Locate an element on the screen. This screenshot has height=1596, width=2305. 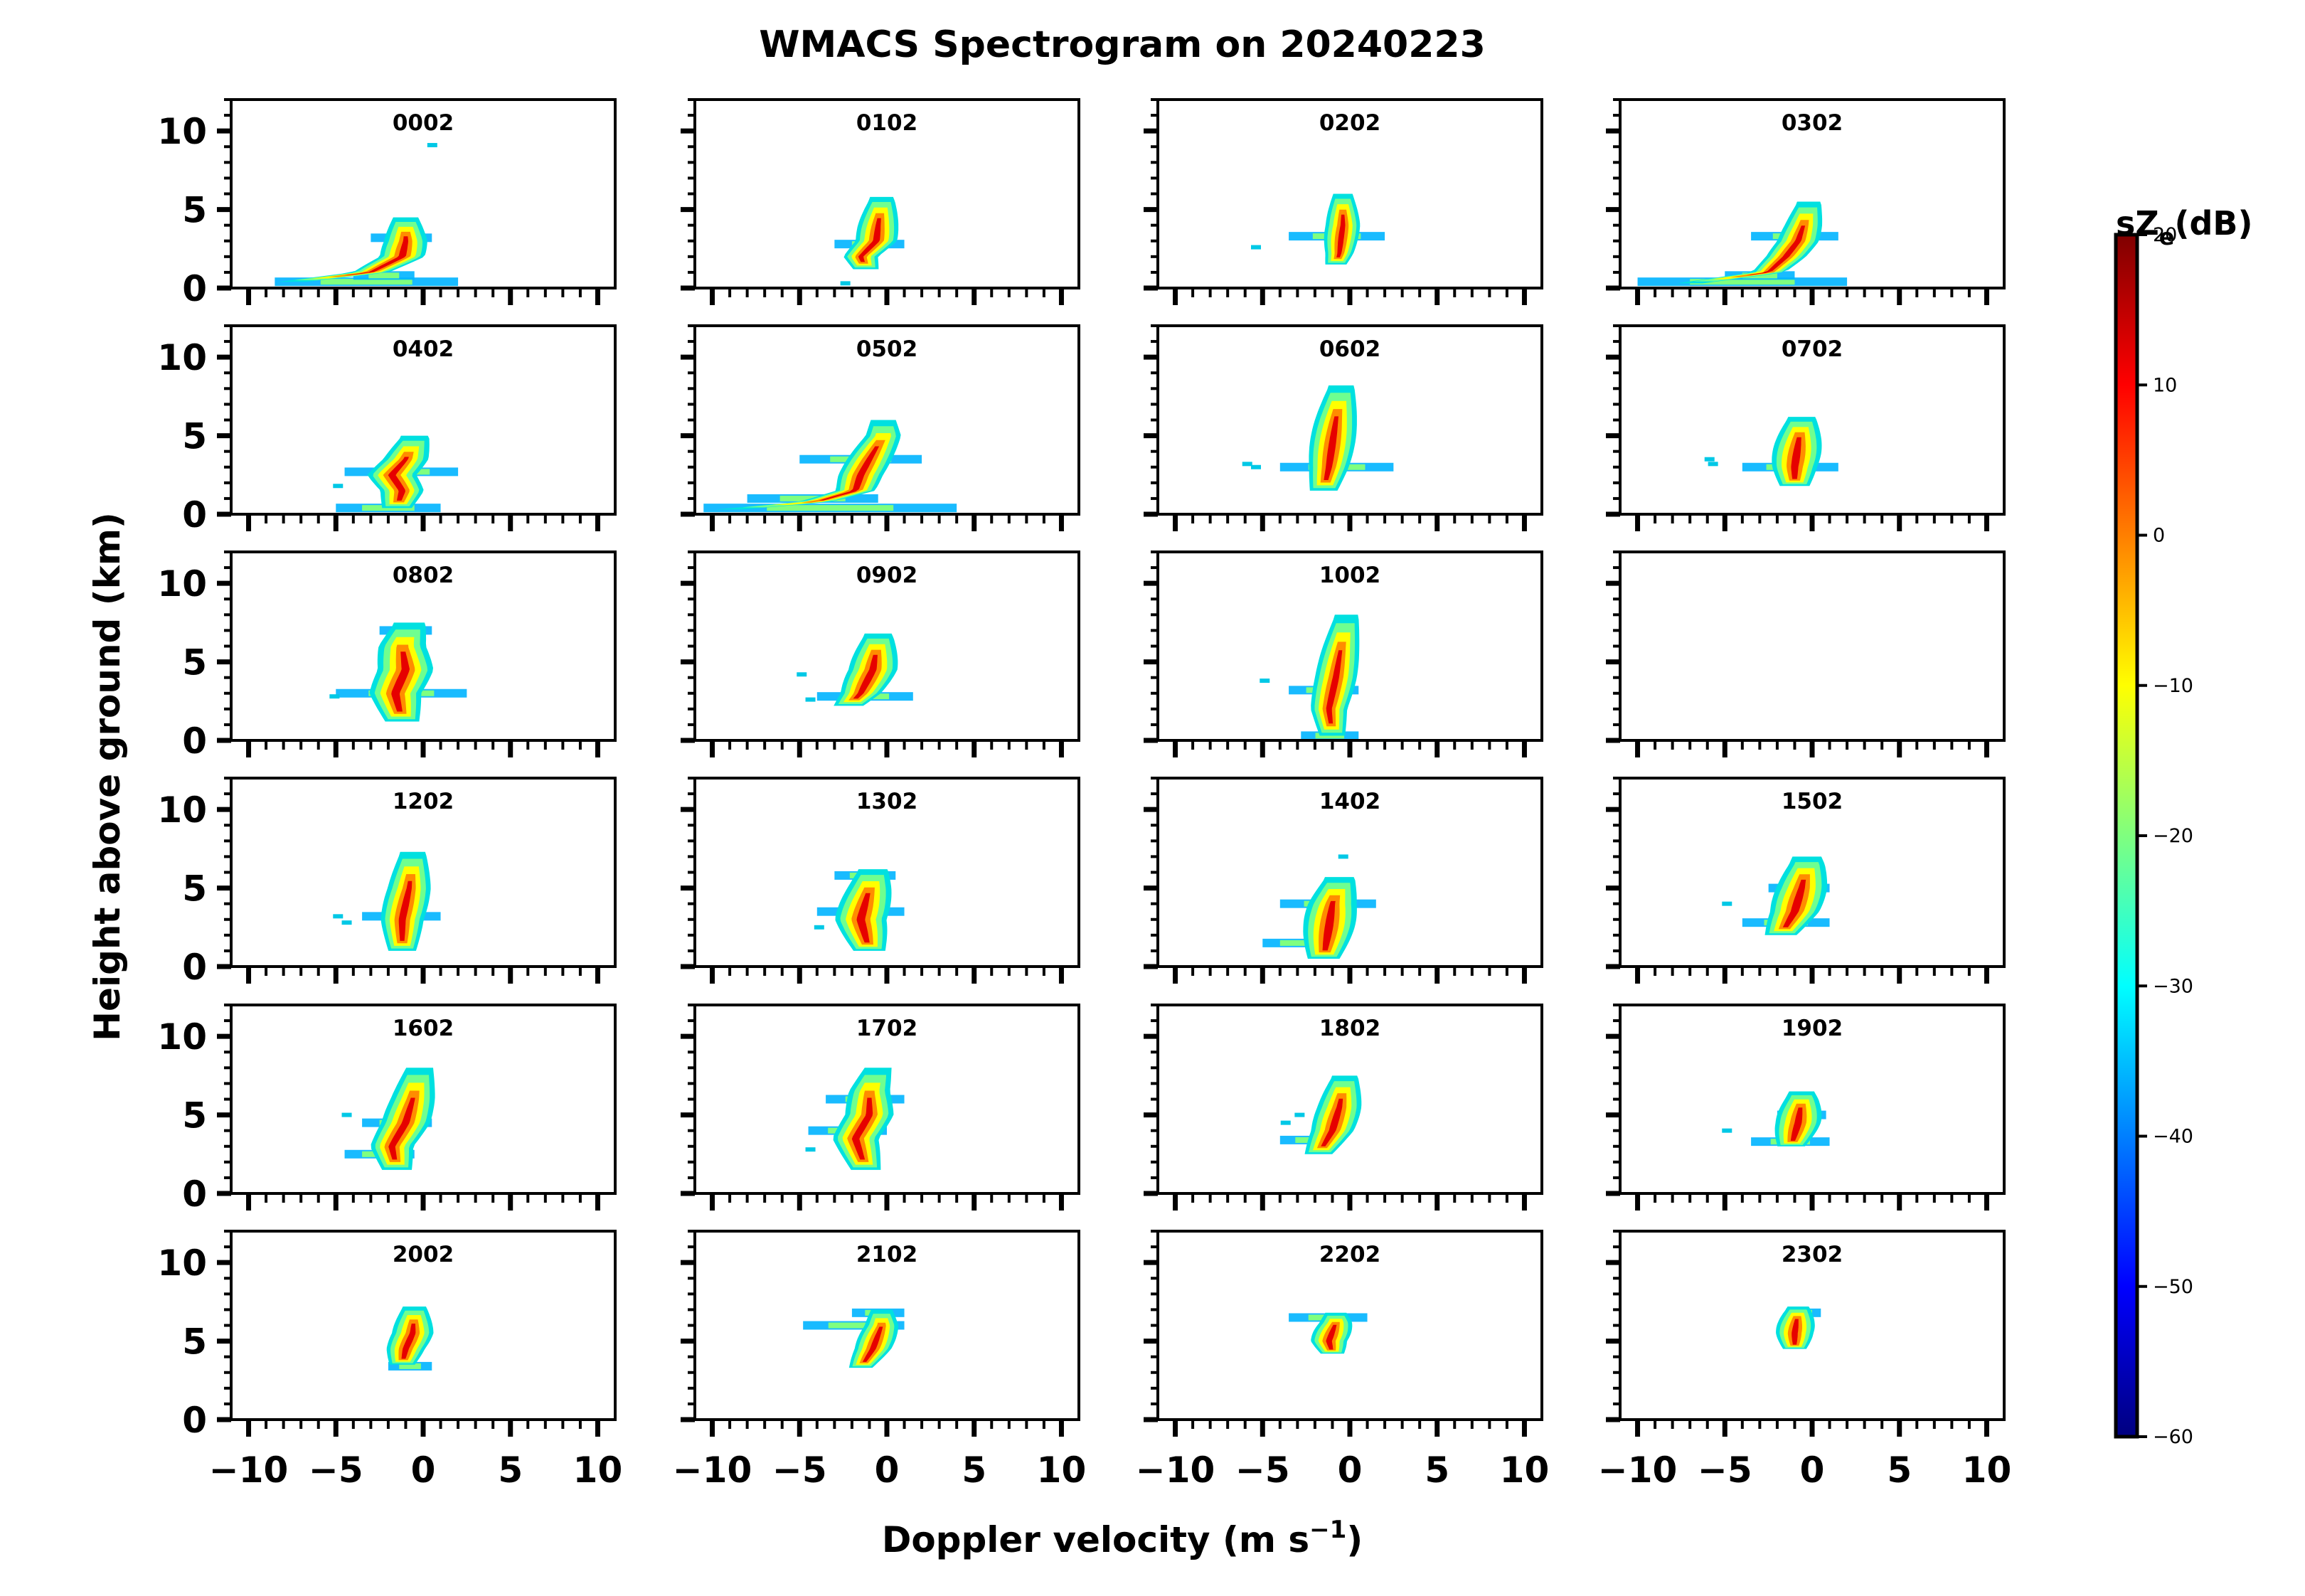
y-tick-label: 0 is located at coordinates (195, 515).